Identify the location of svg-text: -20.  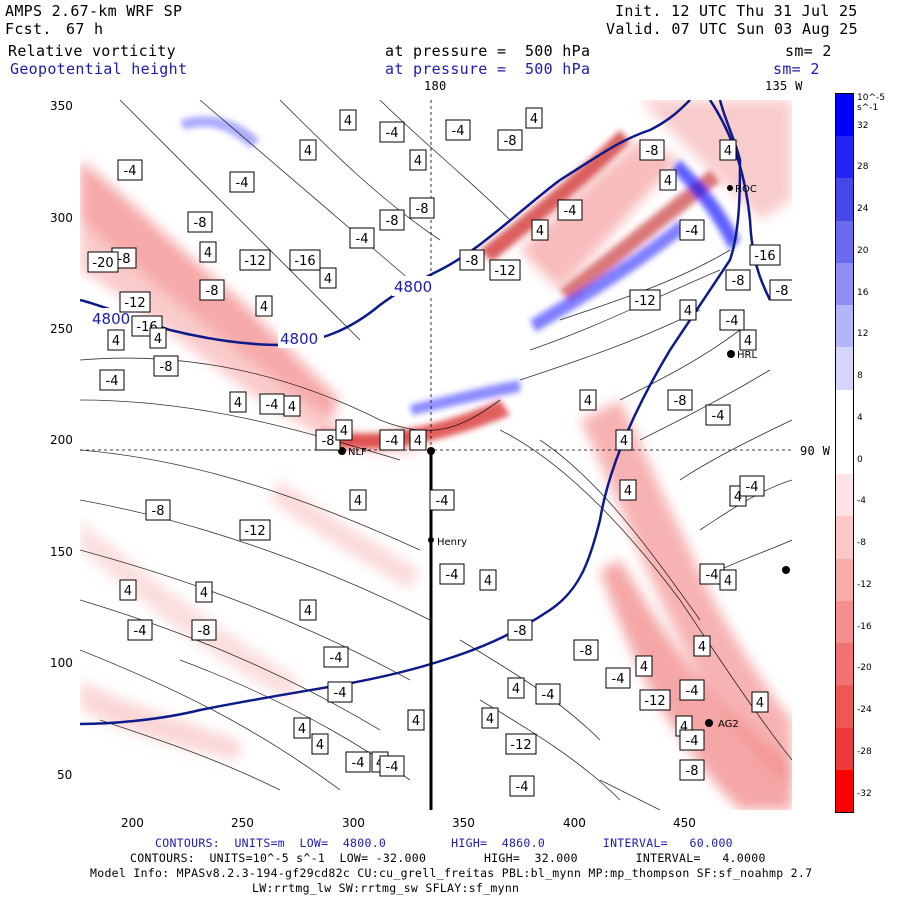
(102, 263).